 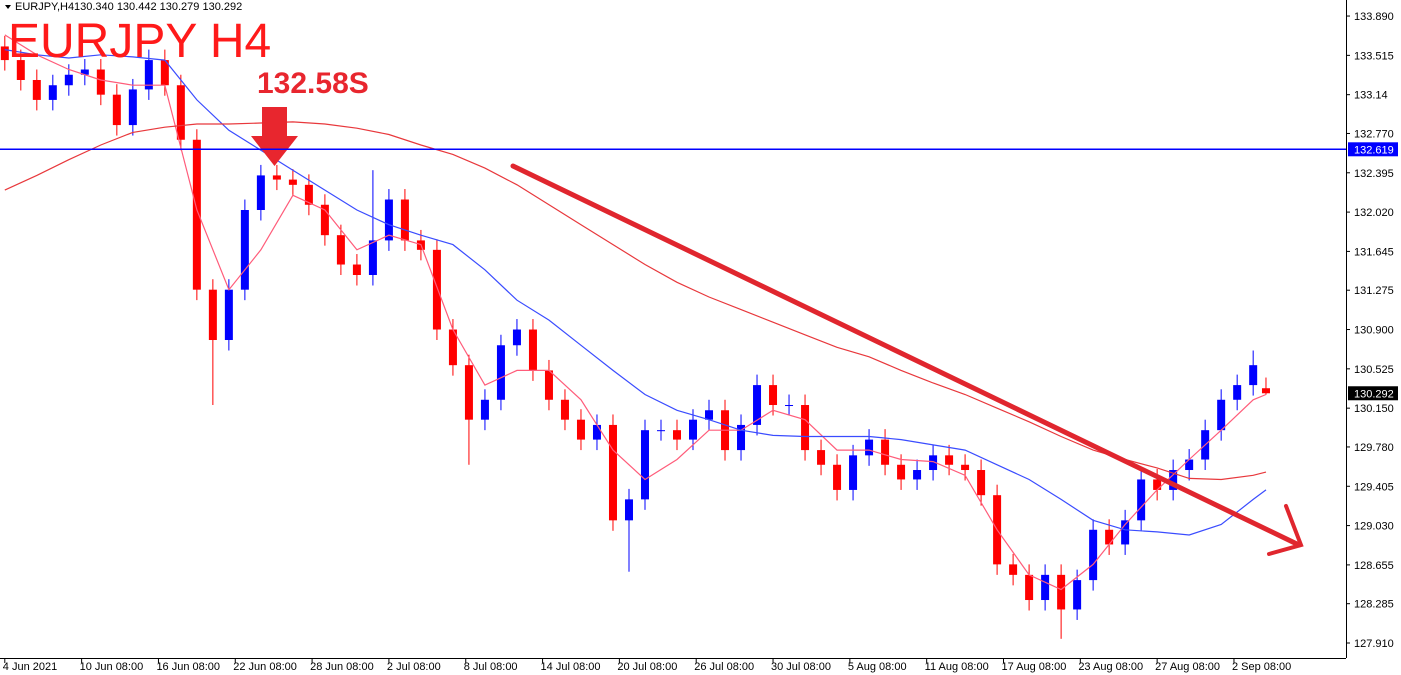 What do you see at coordinates (265, 667) in the screenshot?
I see `x-tick-label: 22 Jun 08:00` at bounding box center [265, 667].